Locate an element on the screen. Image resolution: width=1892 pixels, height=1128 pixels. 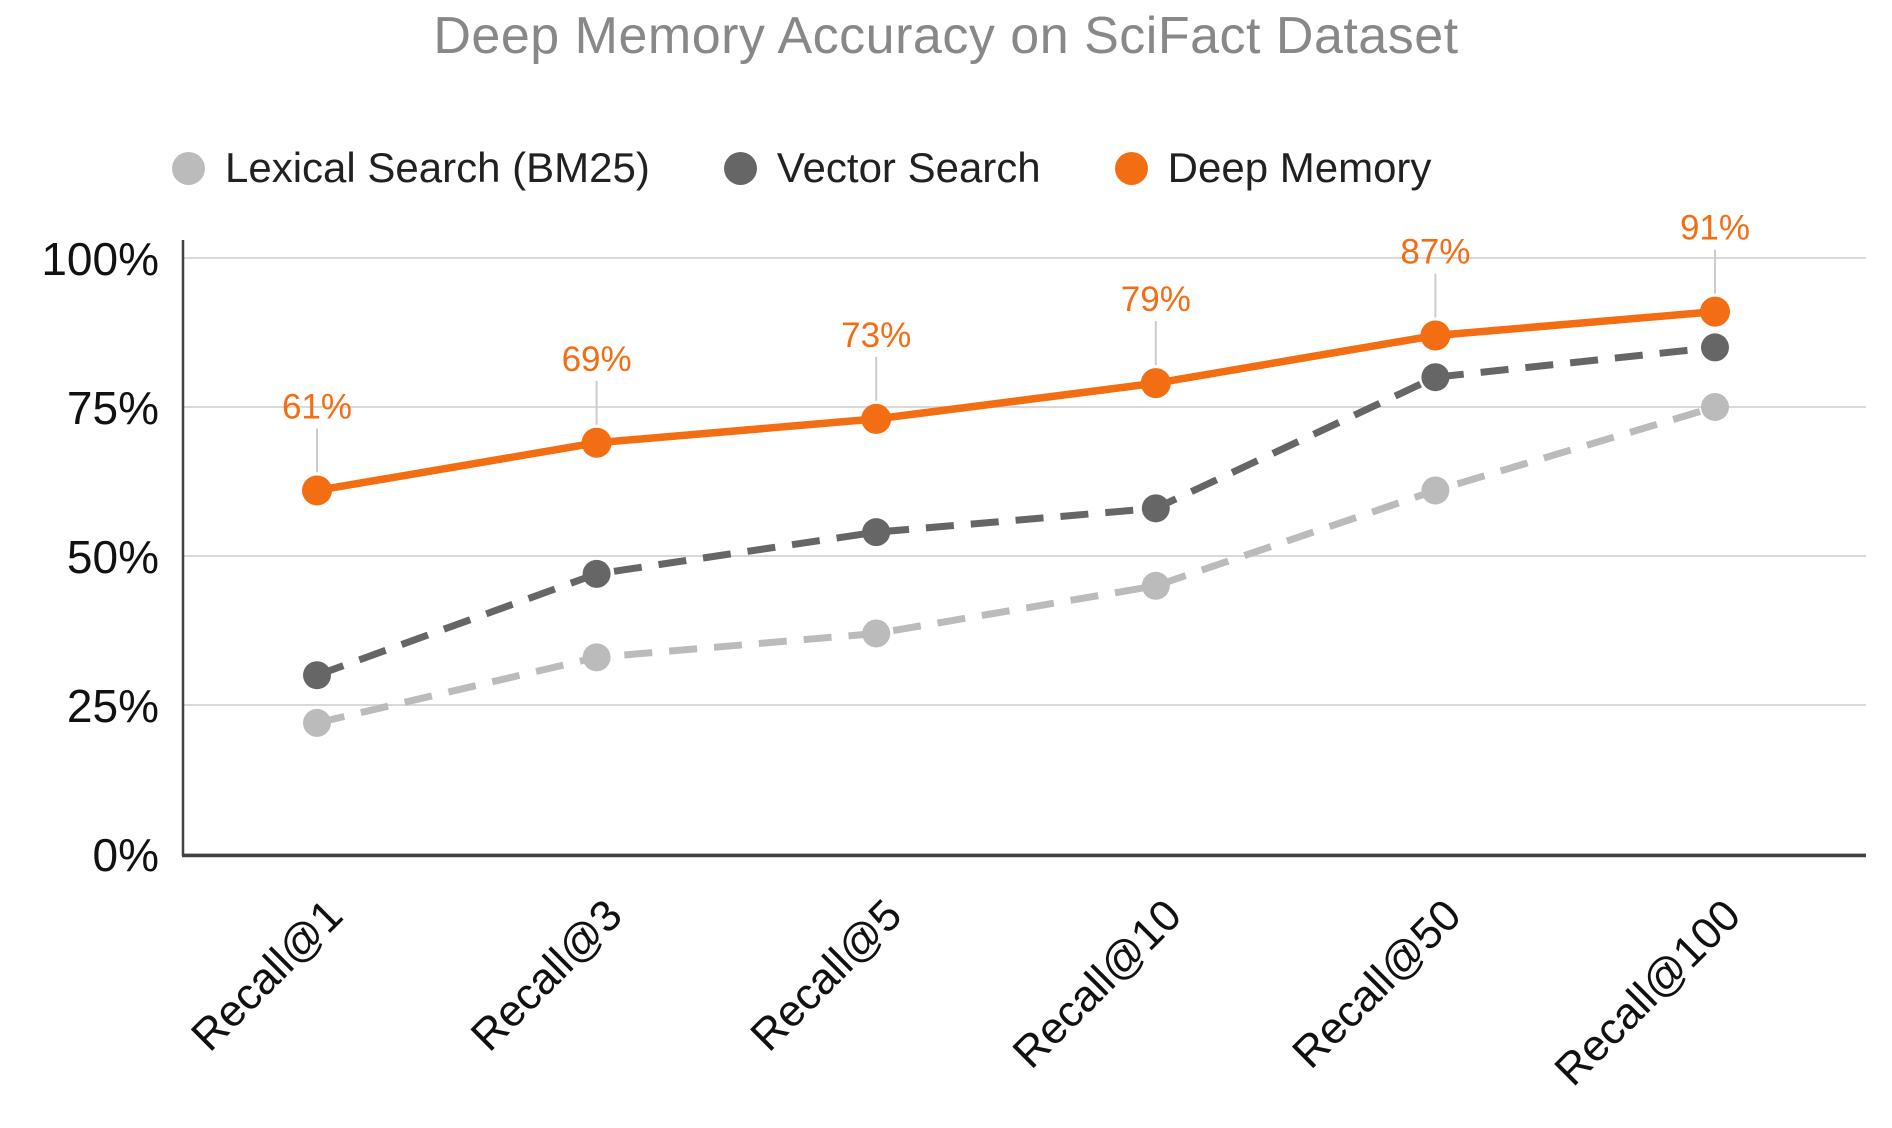
legend-item-vector-search: Vector Search is located at coordinates (882, 168).